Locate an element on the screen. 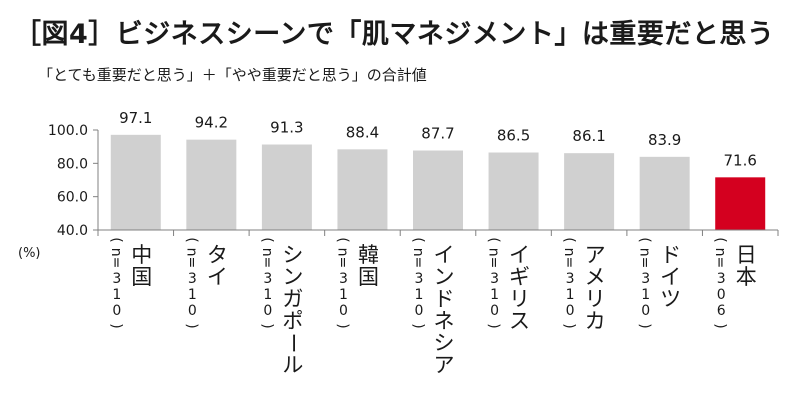 The width and height of the screenshot is (800, 417). data-label: 88.4 is located at coordinates (362, 132).